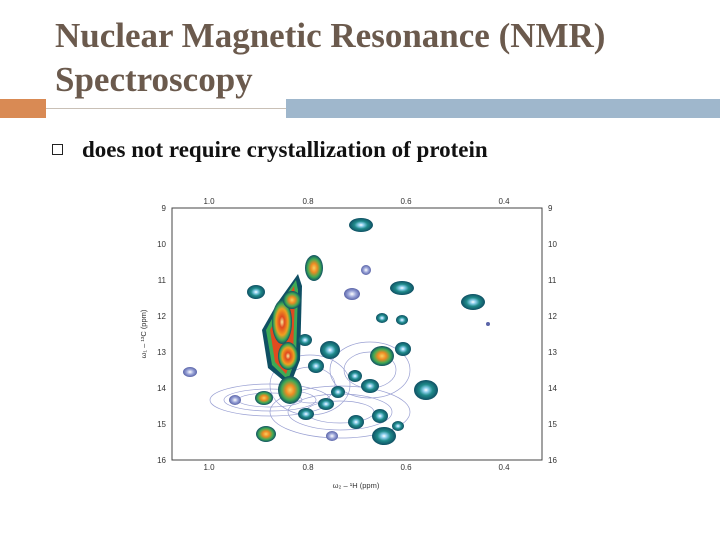 Image resolution: width=720 pixels, height=540 pixels. I want to click on slide-title-line1: Nuclear Magnetic Resonance (NMR), so click(330, 35).